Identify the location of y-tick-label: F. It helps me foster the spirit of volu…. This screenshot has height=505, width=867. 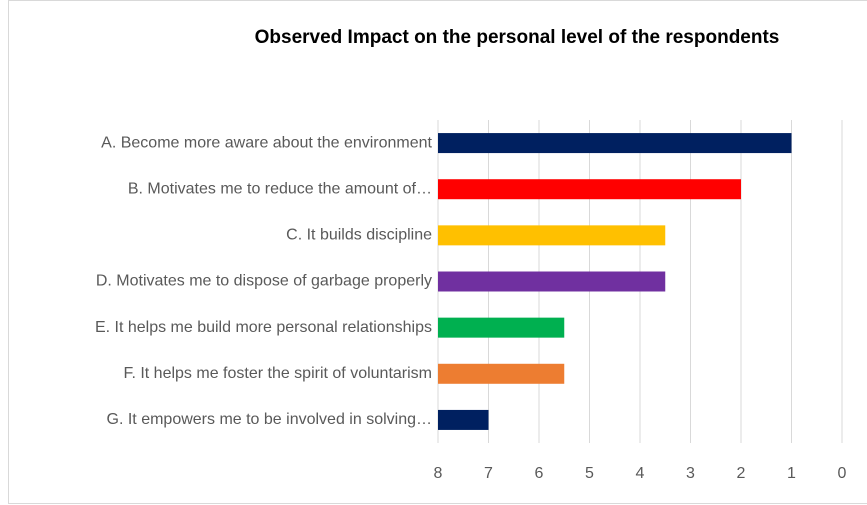
(277, 373).